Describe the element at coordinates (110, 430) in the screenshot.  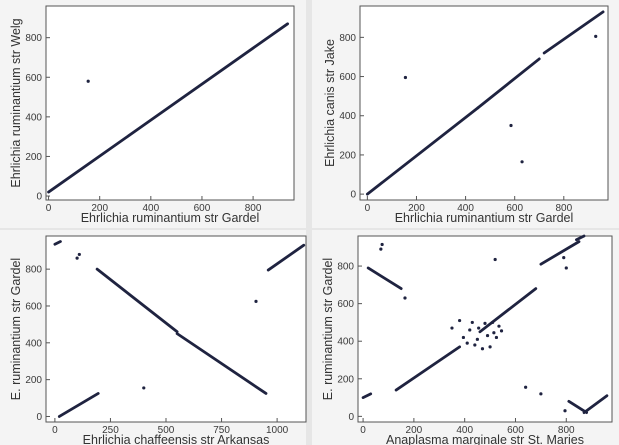
I see `x-tick-label: 250` at that location.